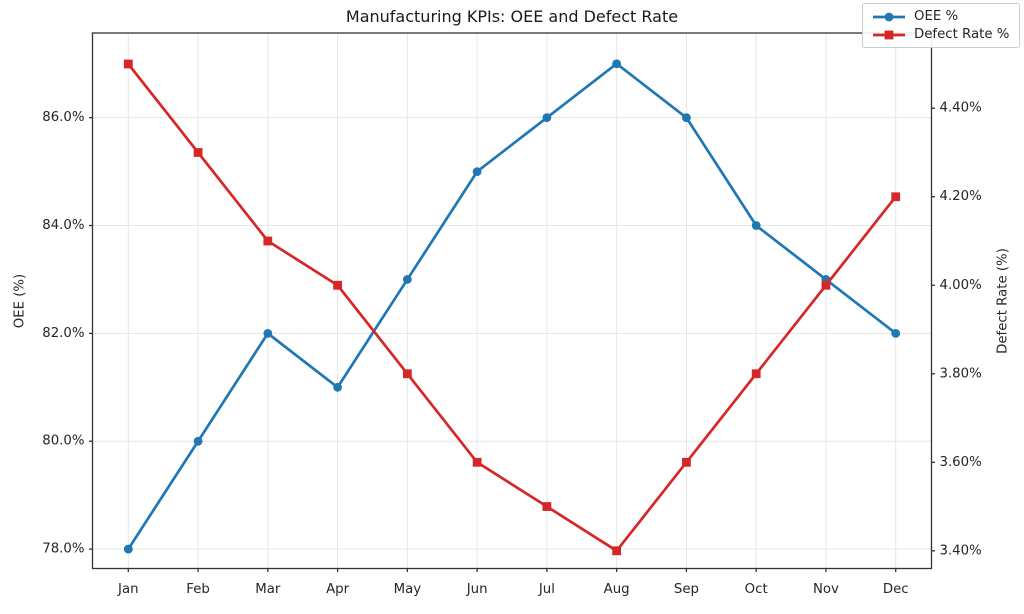 This screenshot has height=614, width=1024. I want to click on legend-square-marker-icon, so click(889, 34).